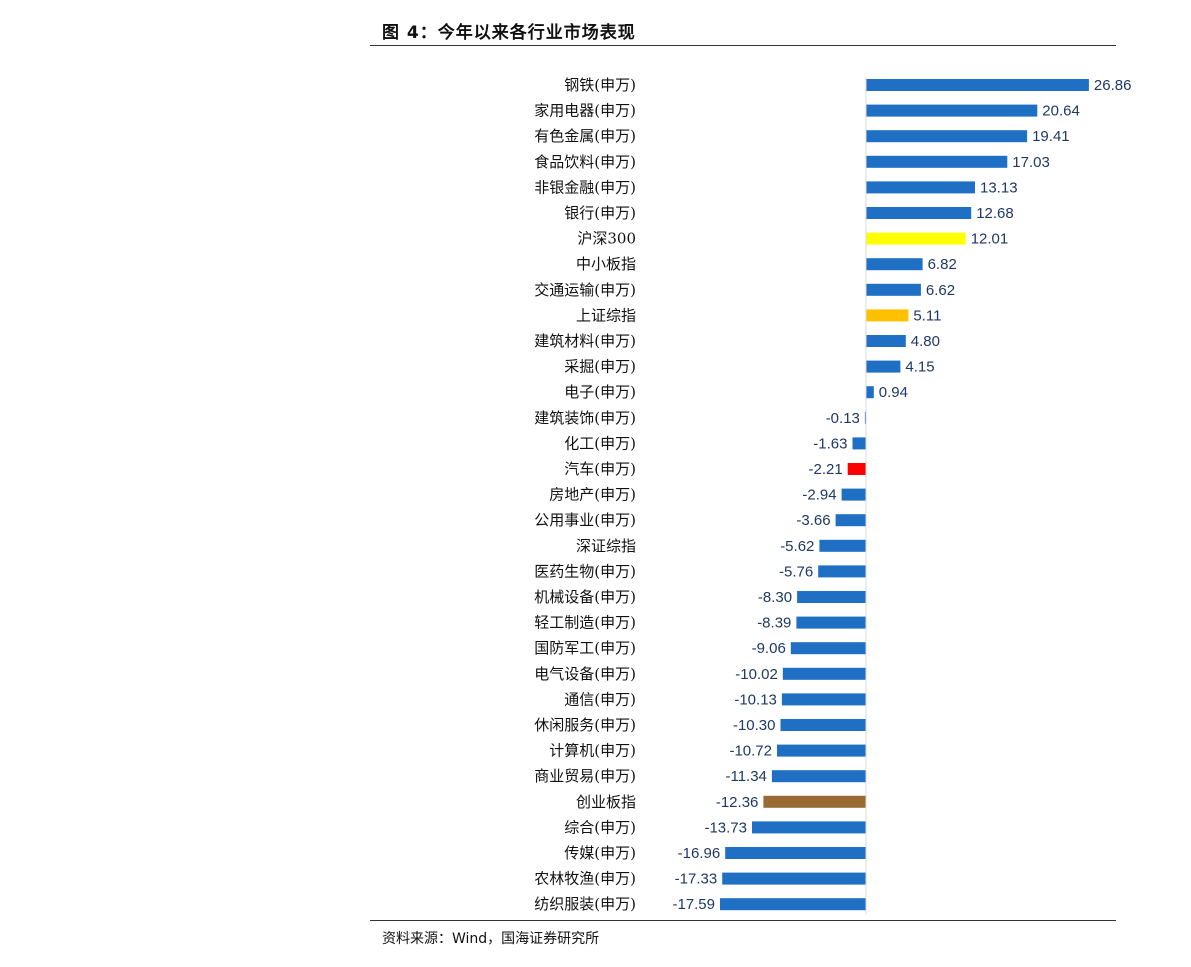 This screenshot has width=1191, height=967. I want to click on value-label: -8.30, so click(775, 597).